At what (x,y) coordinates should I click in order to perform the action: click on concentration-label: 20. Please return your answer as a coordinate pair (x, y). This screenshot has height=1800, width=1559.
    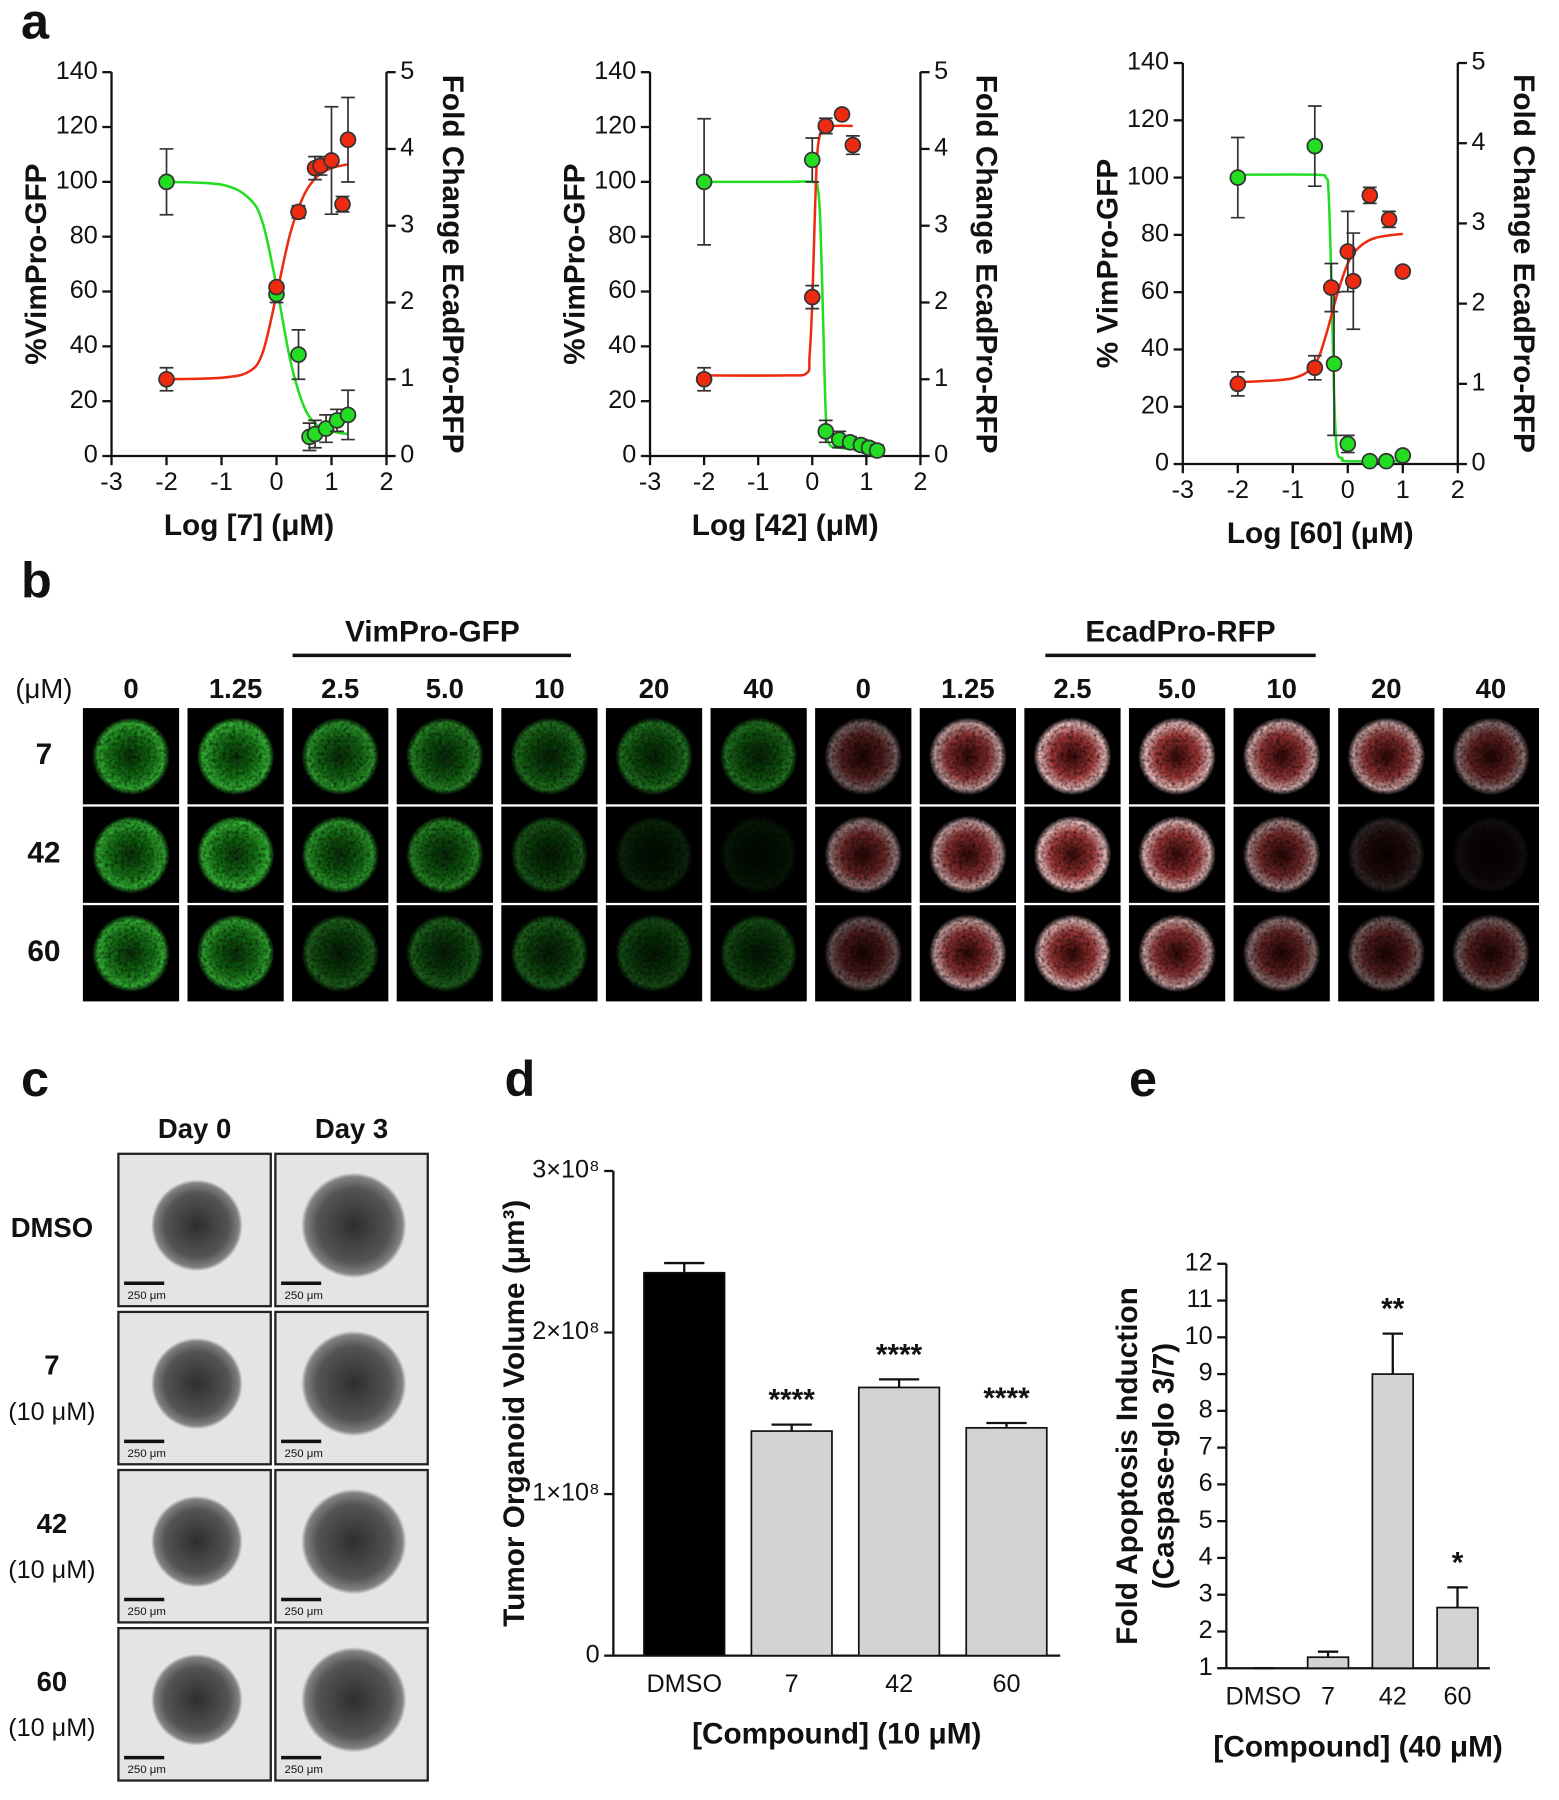
    Looking at the image, I should click on (654, 688).